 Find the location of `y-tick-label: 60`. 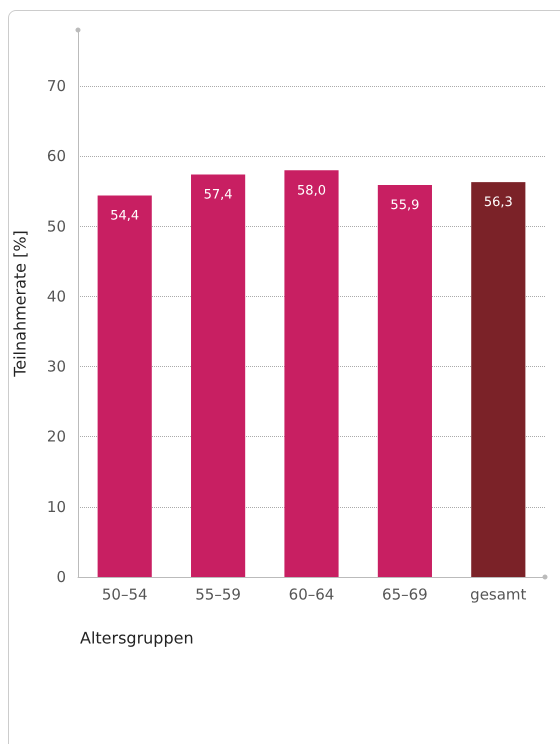

y-tick-label: 60 is located at coordinates (56, 156).